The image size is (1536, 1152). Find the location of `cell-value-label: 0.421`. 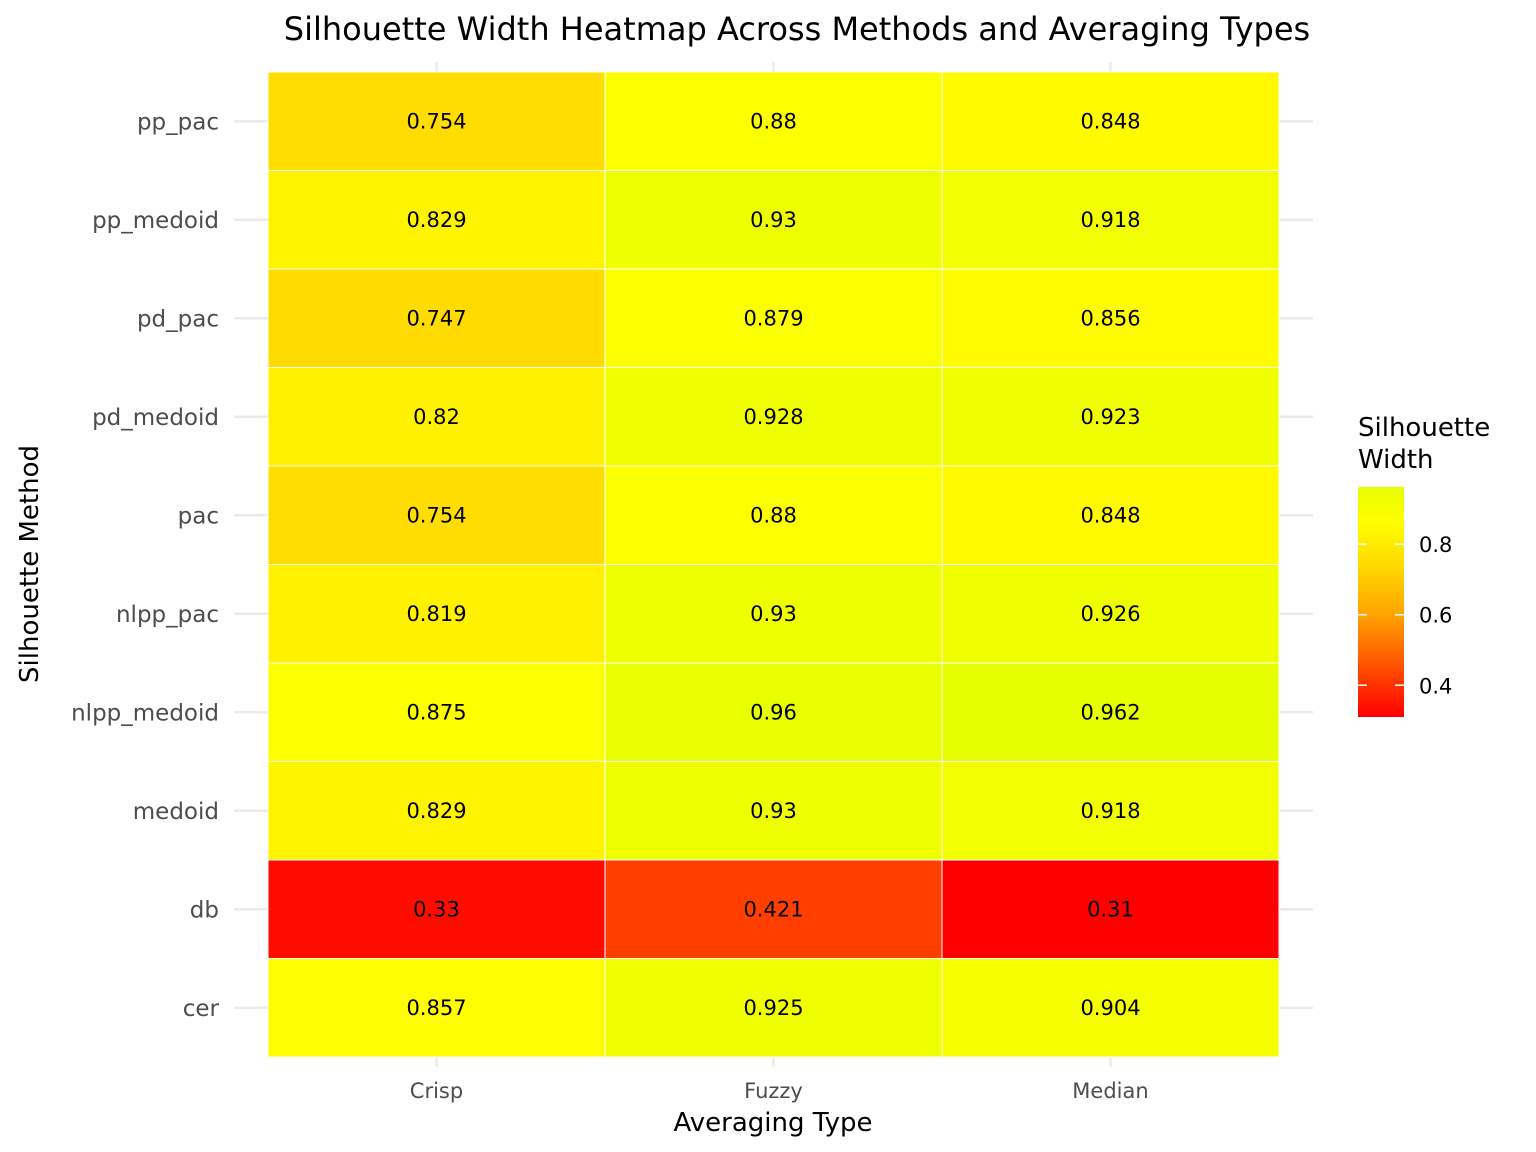

cell-value-label: 0.421 is located at coordinates (773, 909).